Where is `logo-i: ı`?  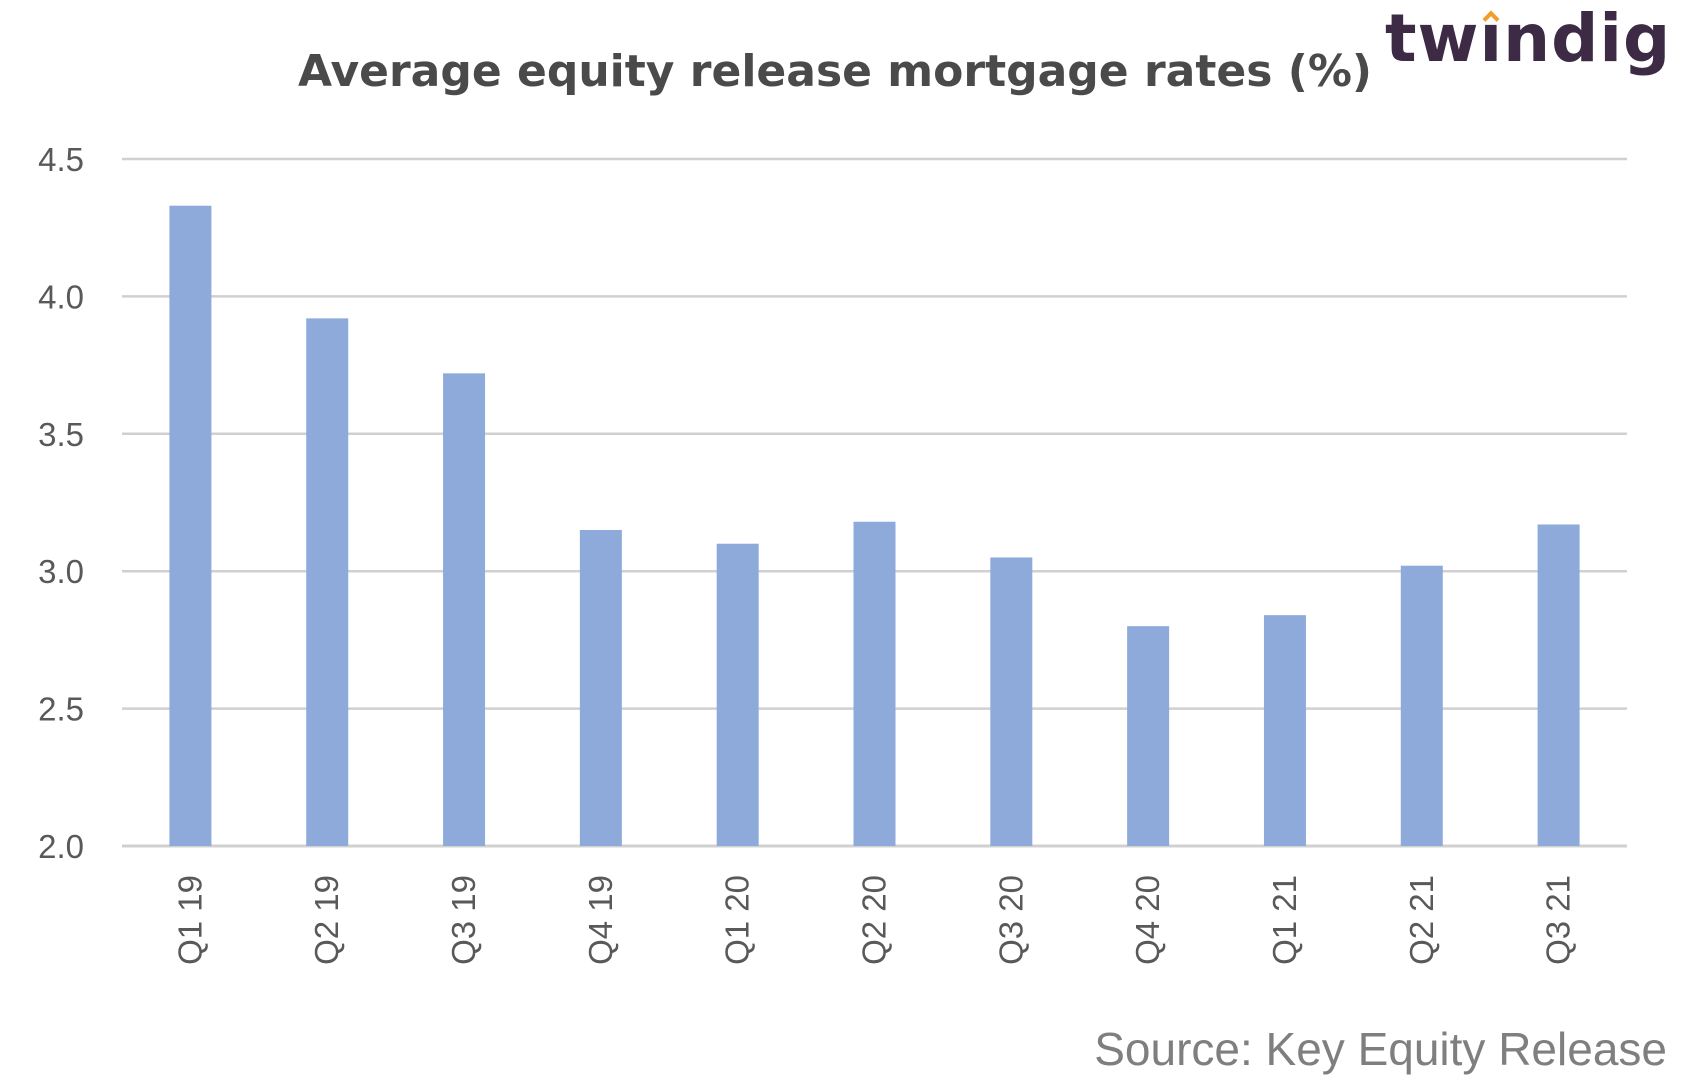
logo-i: ı is located at coordinates (1492, 38).